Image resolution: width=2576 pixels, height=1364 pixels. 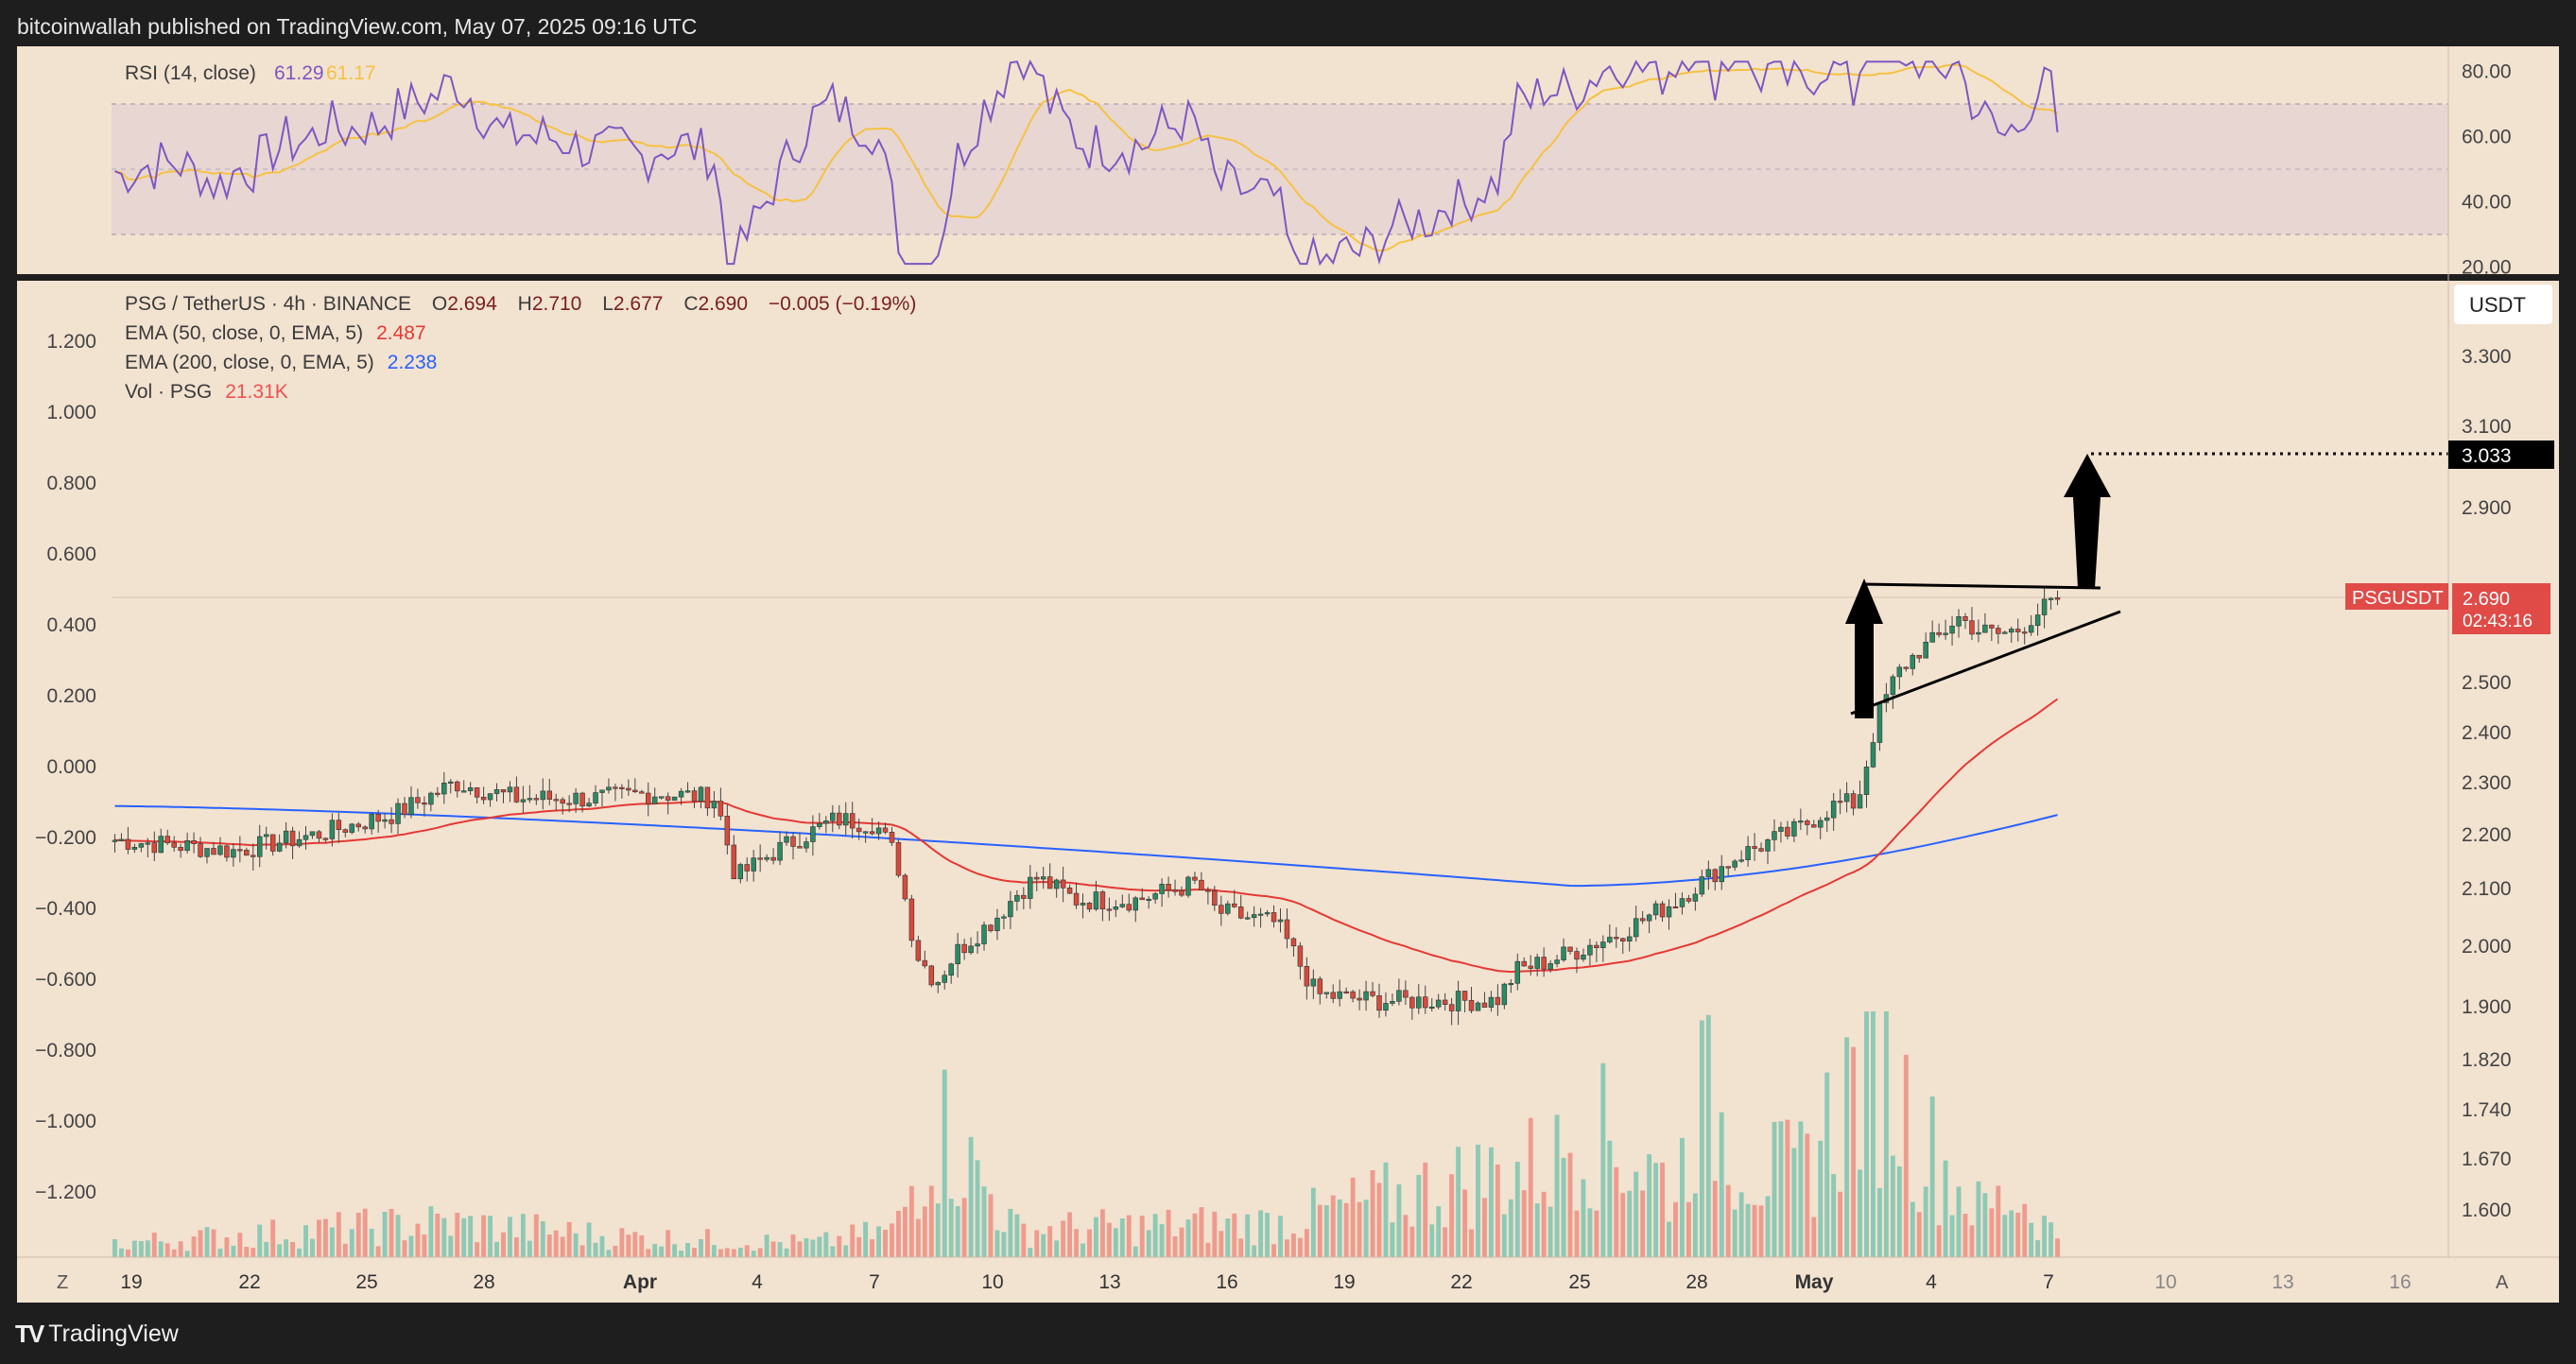 I want to click on symbol-label: PSG / TetherUS · 4h · BINANCE, so click(x=268, y=304).